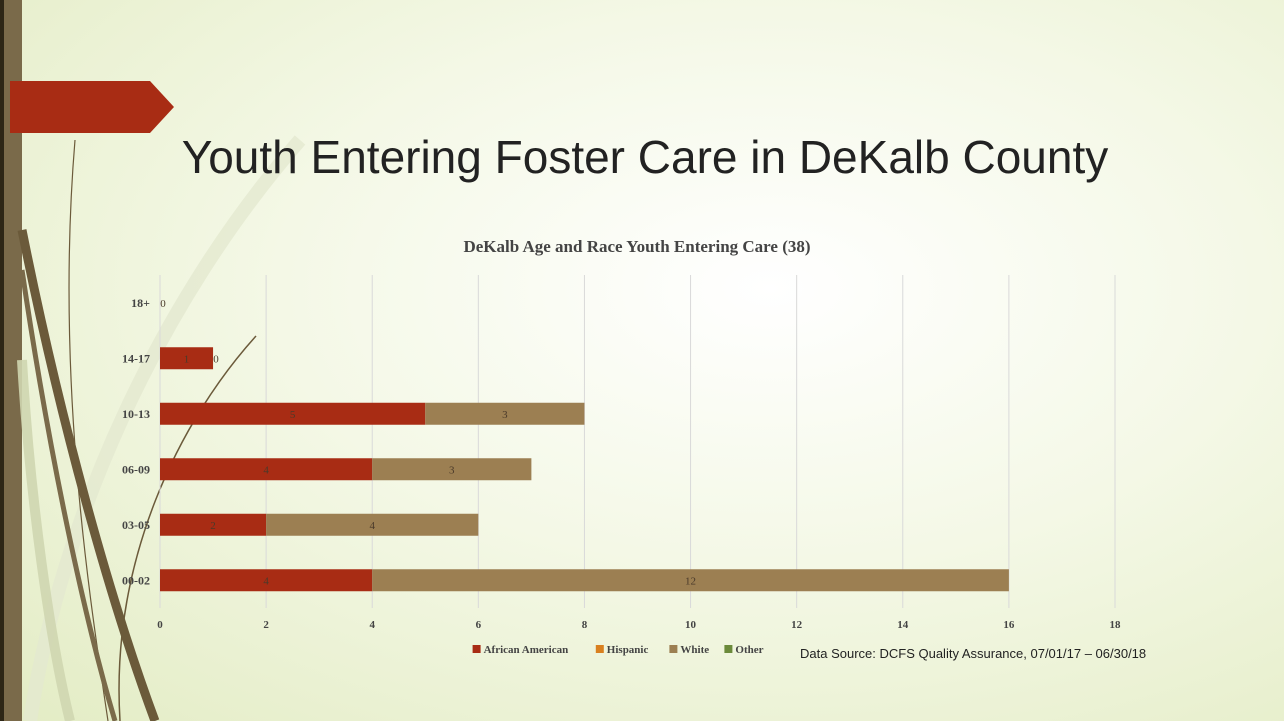 The image size is (1284, 721). I want to click on left-edge-line, so click(2, 360).